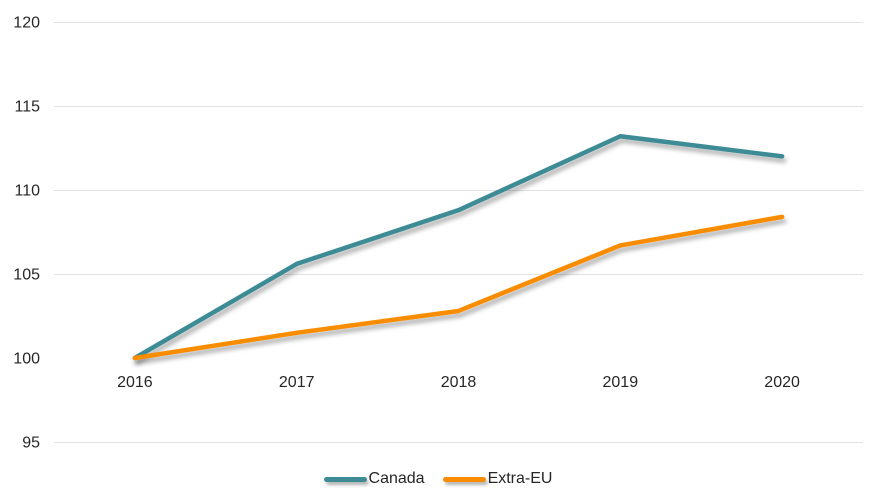 The width and height of the screenshot is (876, 499). What do you see at coordinates (621, 382) in the screenshot?
I see `x-axis-tick-label-2019: 2019` at bounding box center [621, 382].